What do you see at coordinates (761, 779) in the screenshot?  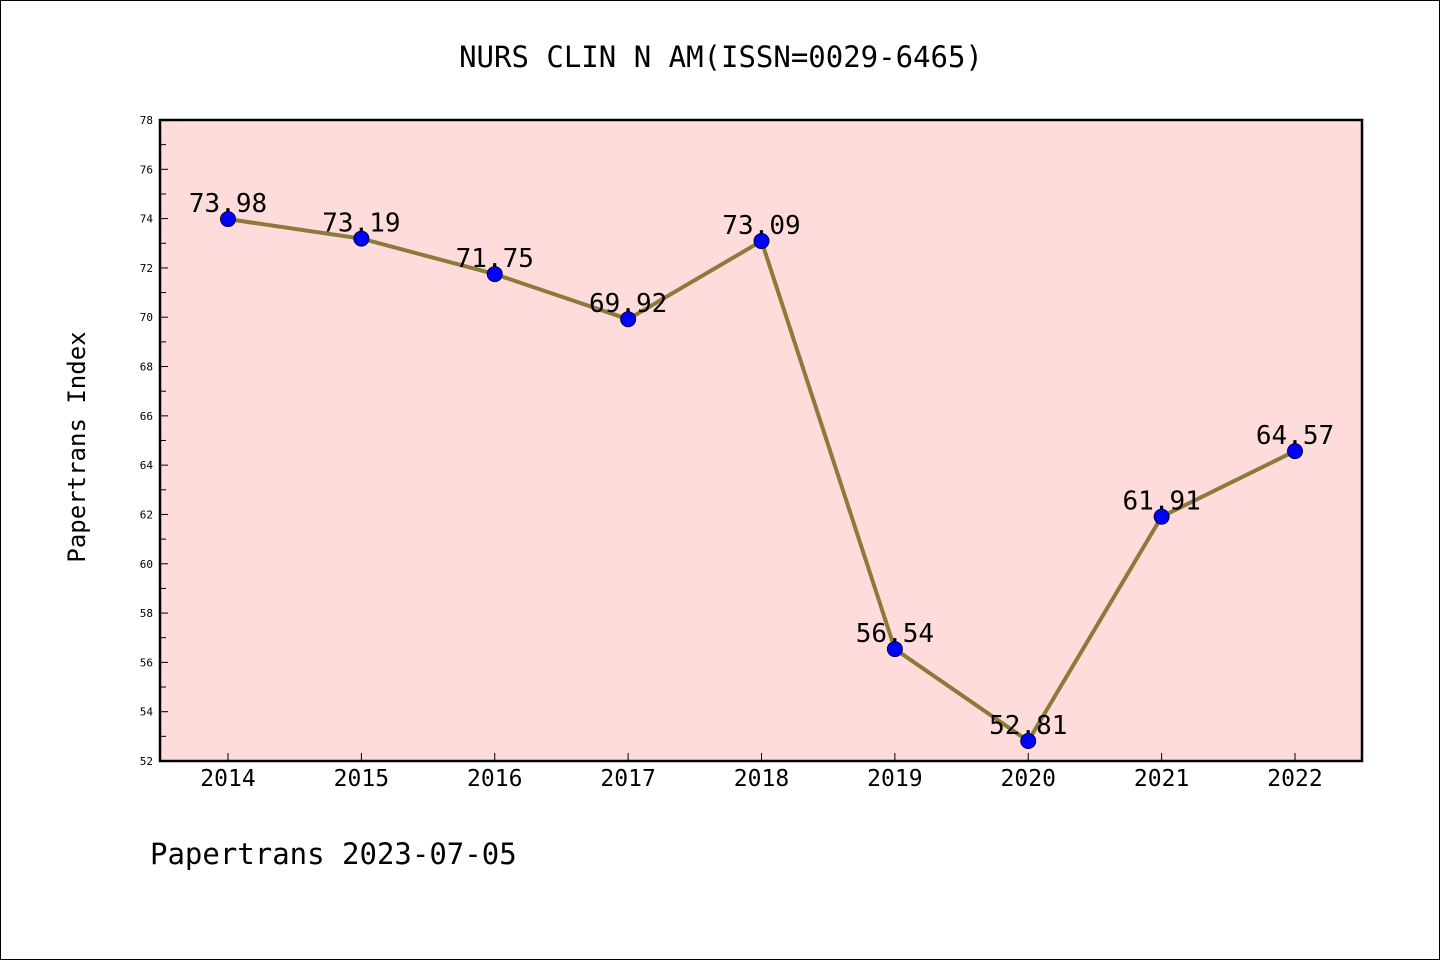 I see `x-tick-label: 2018` at bounding box center [761, 779].